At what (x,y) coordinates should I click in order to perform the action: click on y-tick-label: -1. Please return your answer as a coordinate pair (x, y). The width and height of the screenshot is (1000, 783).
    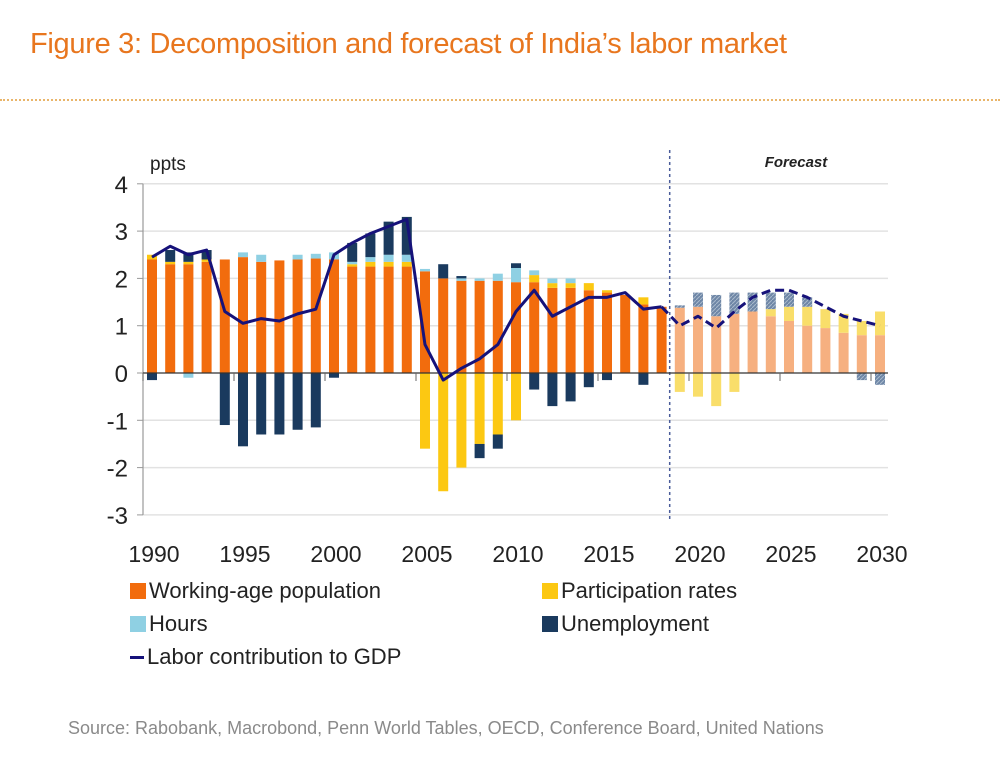
    Looking at the image, I should click on (117, 421).